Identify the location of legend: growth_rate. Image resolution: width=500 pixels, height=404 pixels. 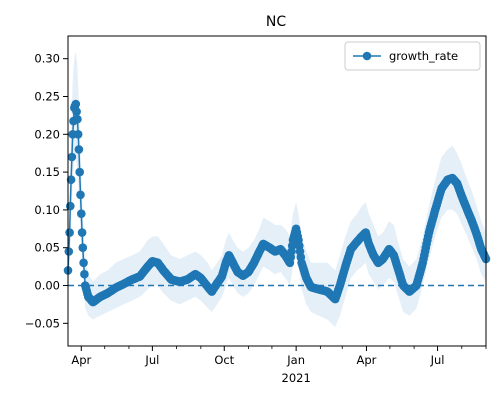
(412, 56).